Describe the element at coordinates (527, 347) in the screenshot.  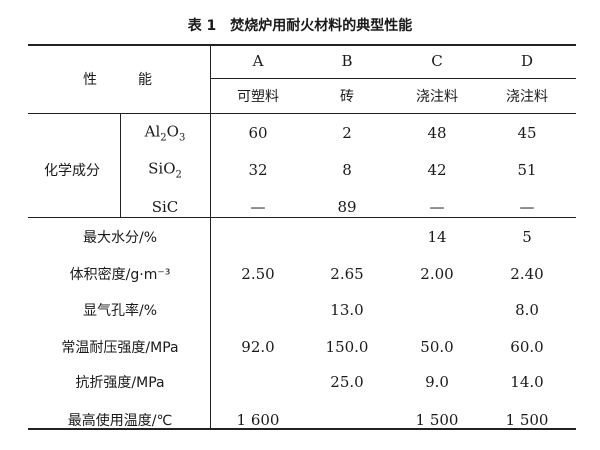
I see `table-cell: 60.0` at that location.